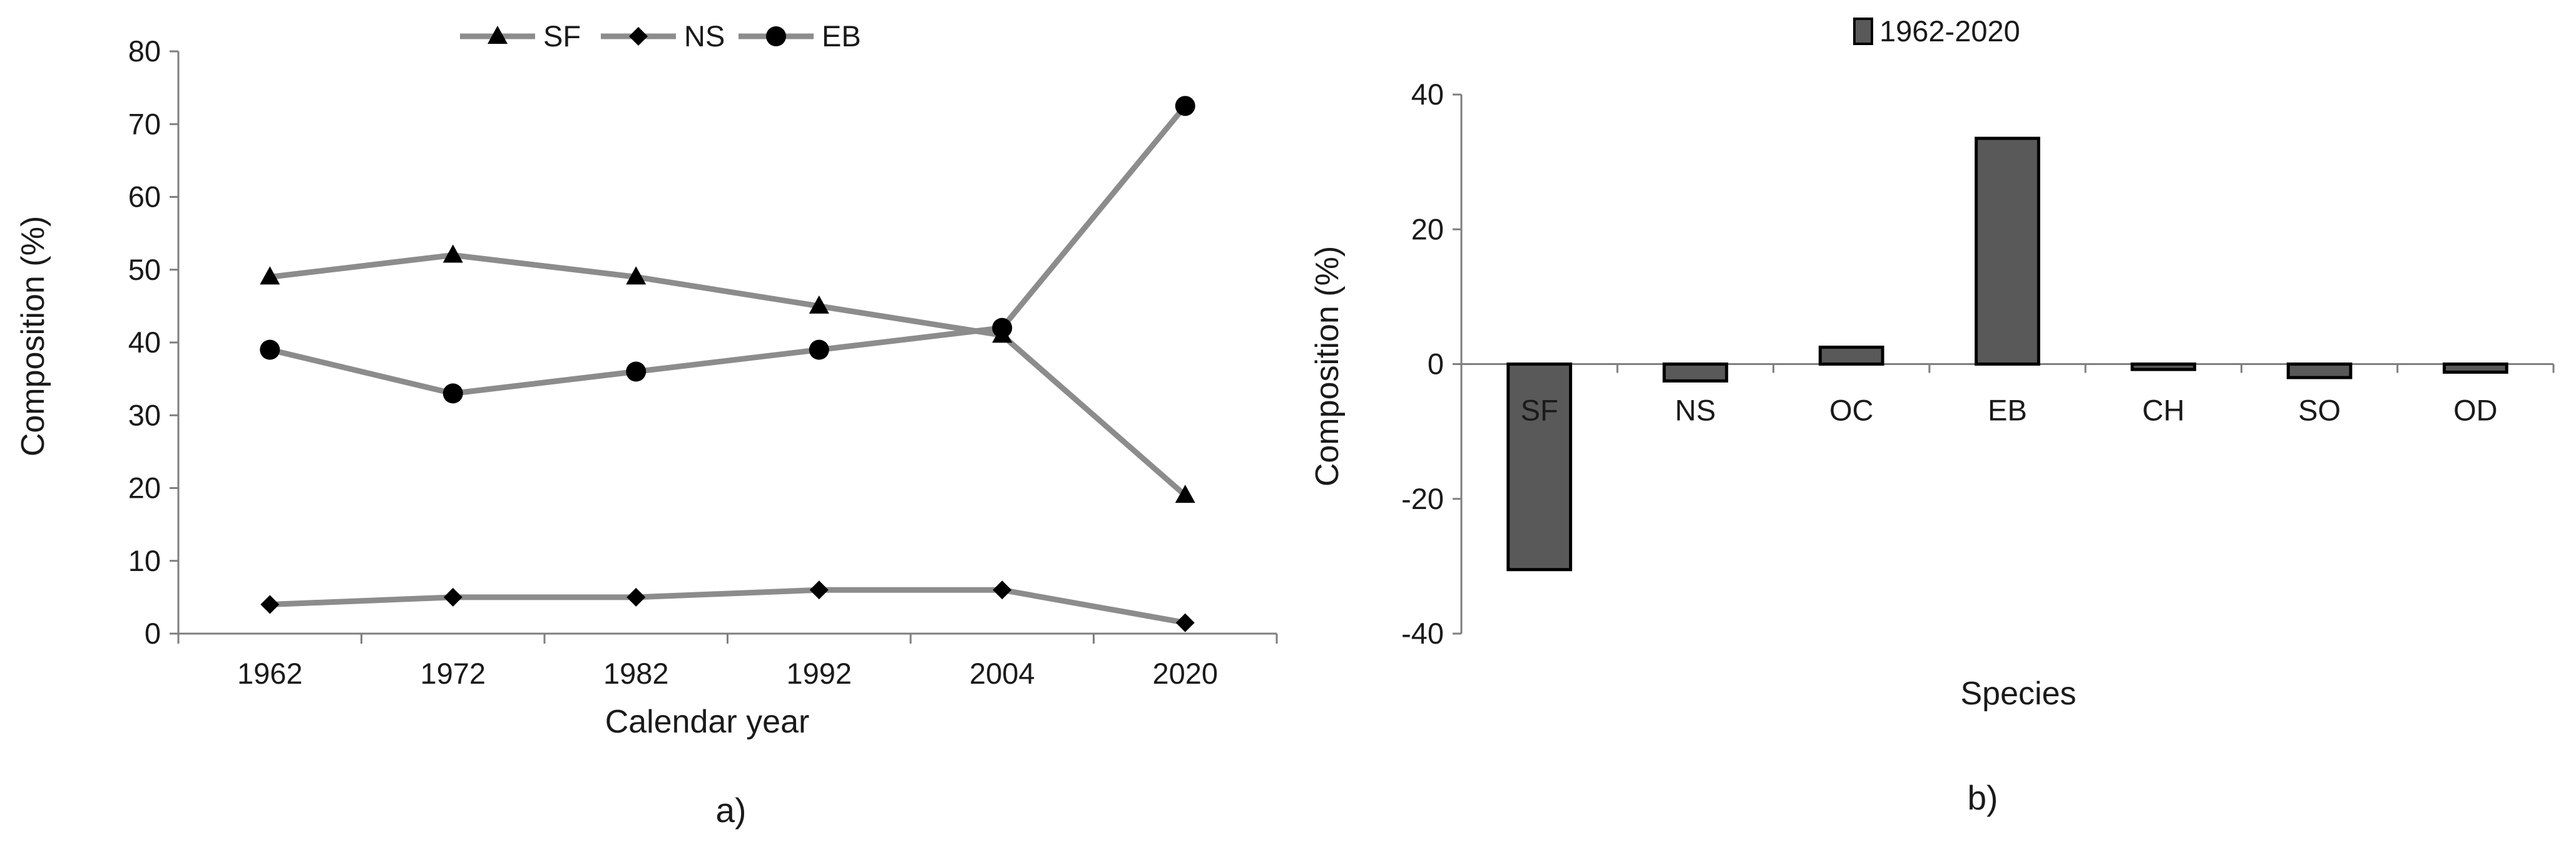 The image size is (2576, 849). What do you see at coordinates (728, 375) in the screenshot?
I see `series-line-sf` at bounding box center [728, 375].